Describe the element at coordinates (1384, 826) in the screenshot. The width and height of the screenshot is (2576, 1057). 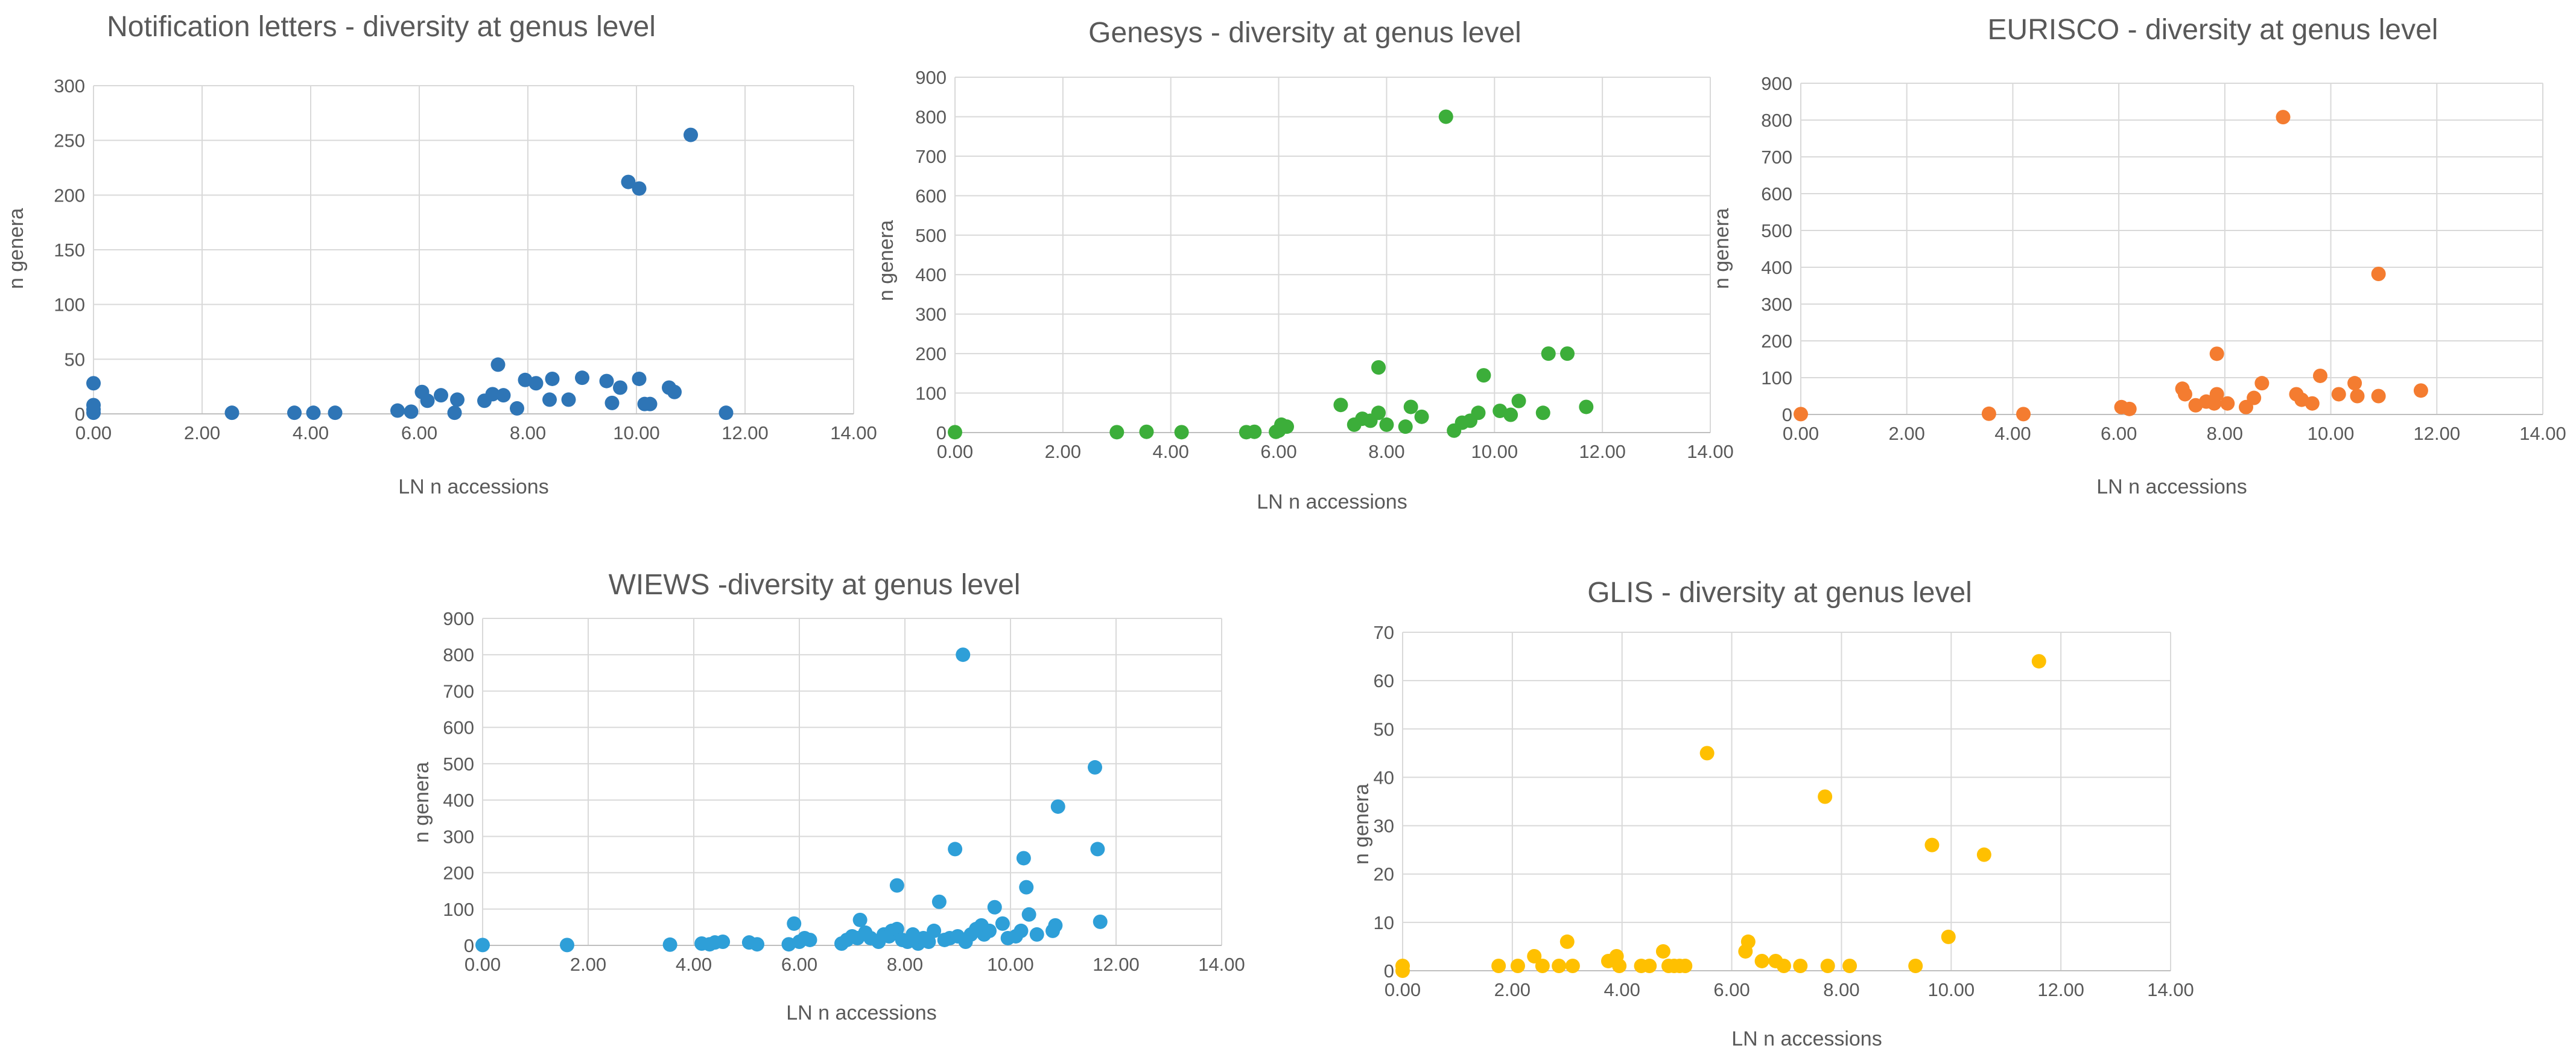
I see `y-tick-label: 30` at that location.